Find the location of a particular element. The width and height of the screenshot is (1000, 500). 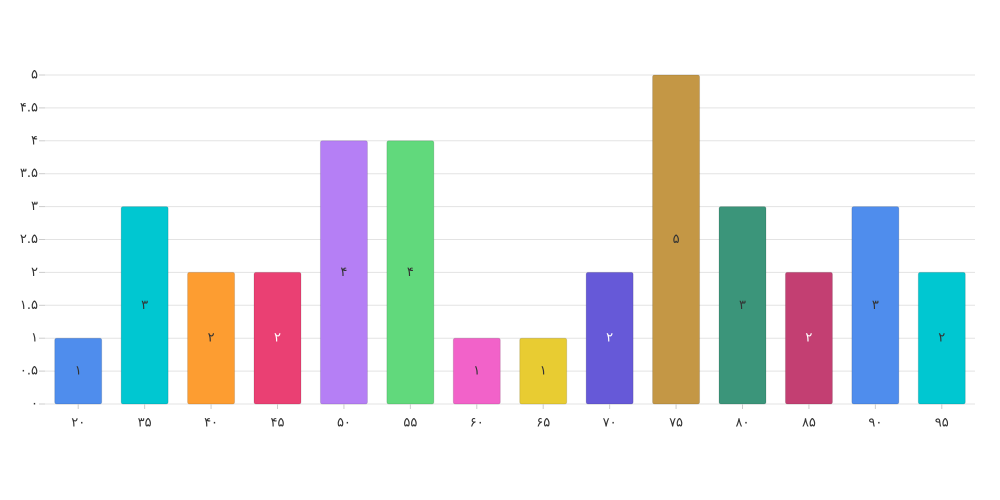

x-tick-label: ۹۰ is located at coordinates (875, 423).